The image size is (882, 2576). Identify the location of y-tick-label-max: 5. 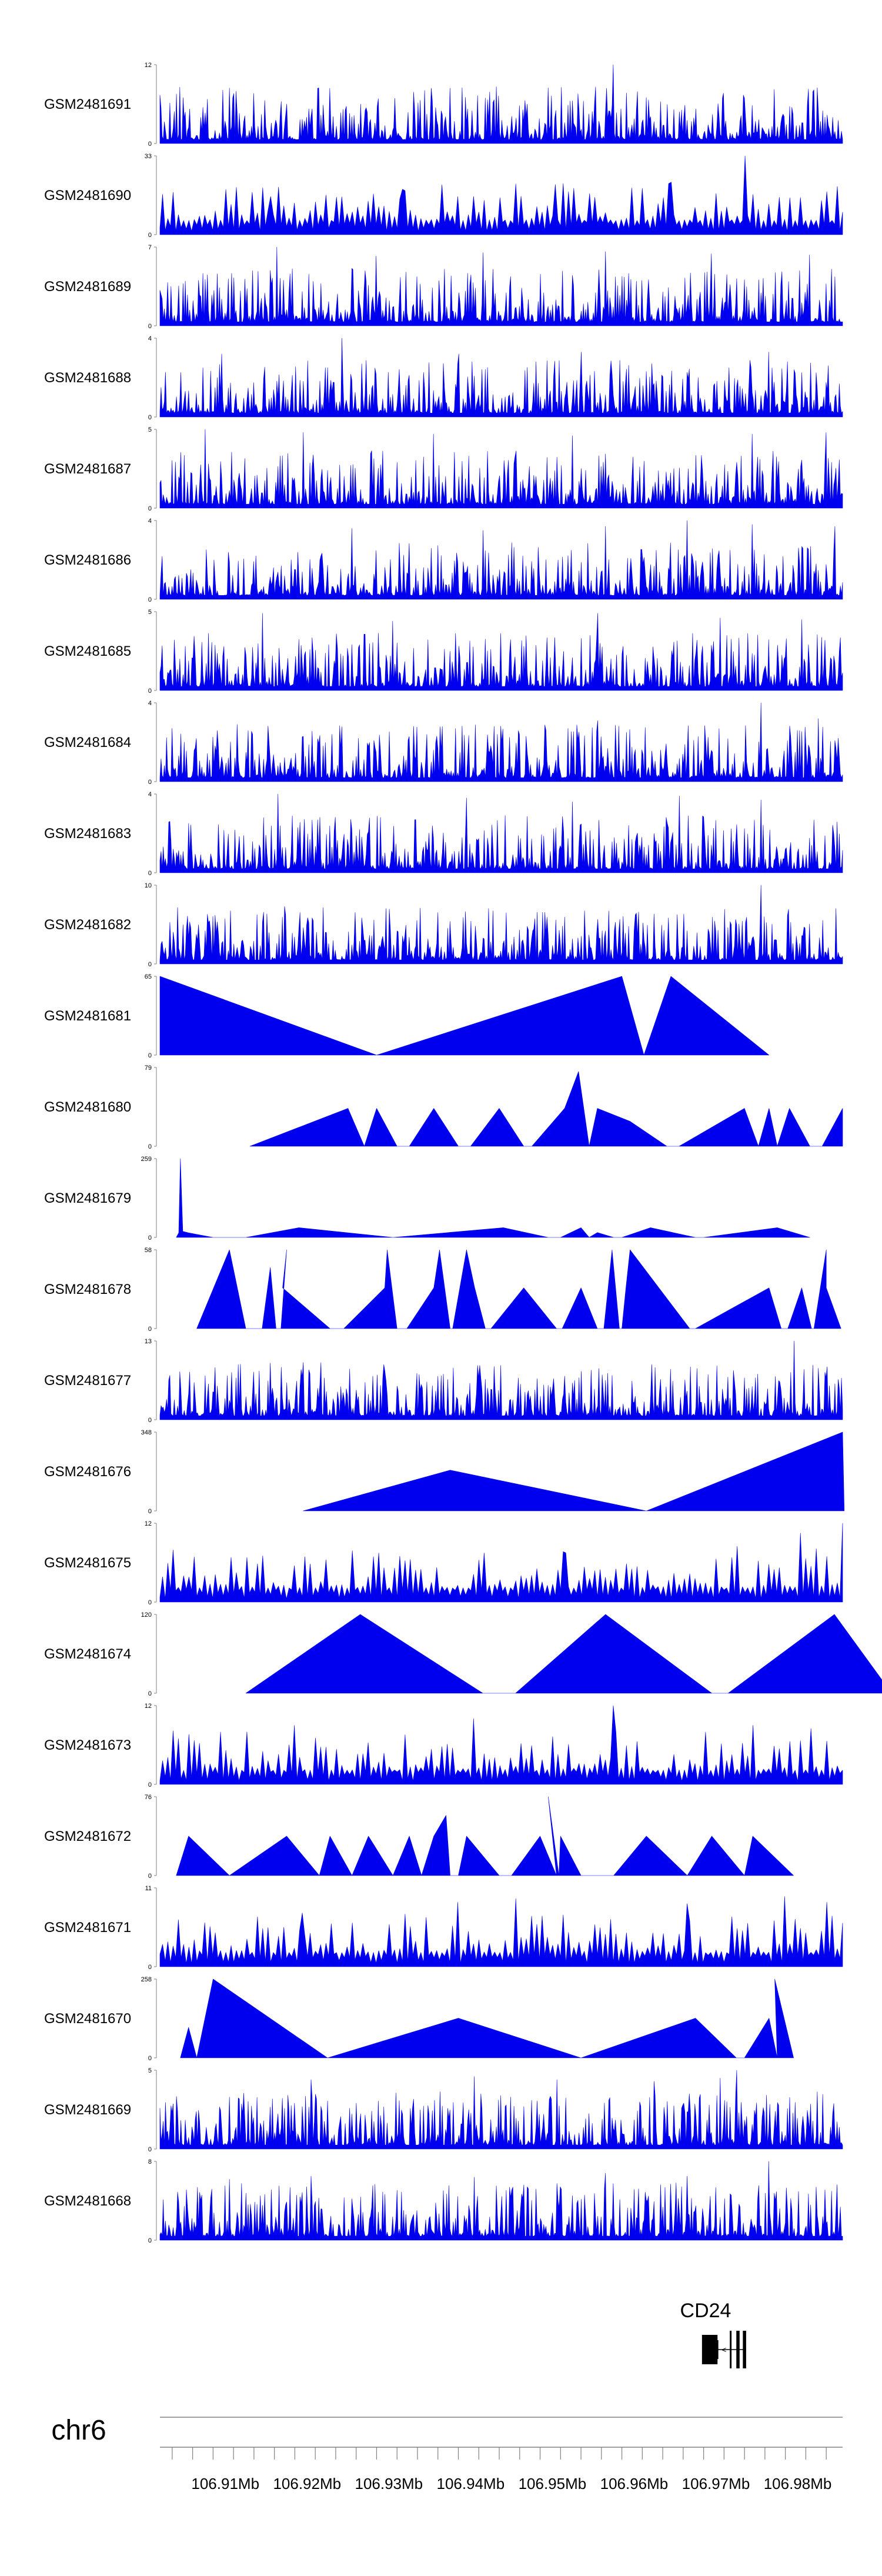
(150, 612).